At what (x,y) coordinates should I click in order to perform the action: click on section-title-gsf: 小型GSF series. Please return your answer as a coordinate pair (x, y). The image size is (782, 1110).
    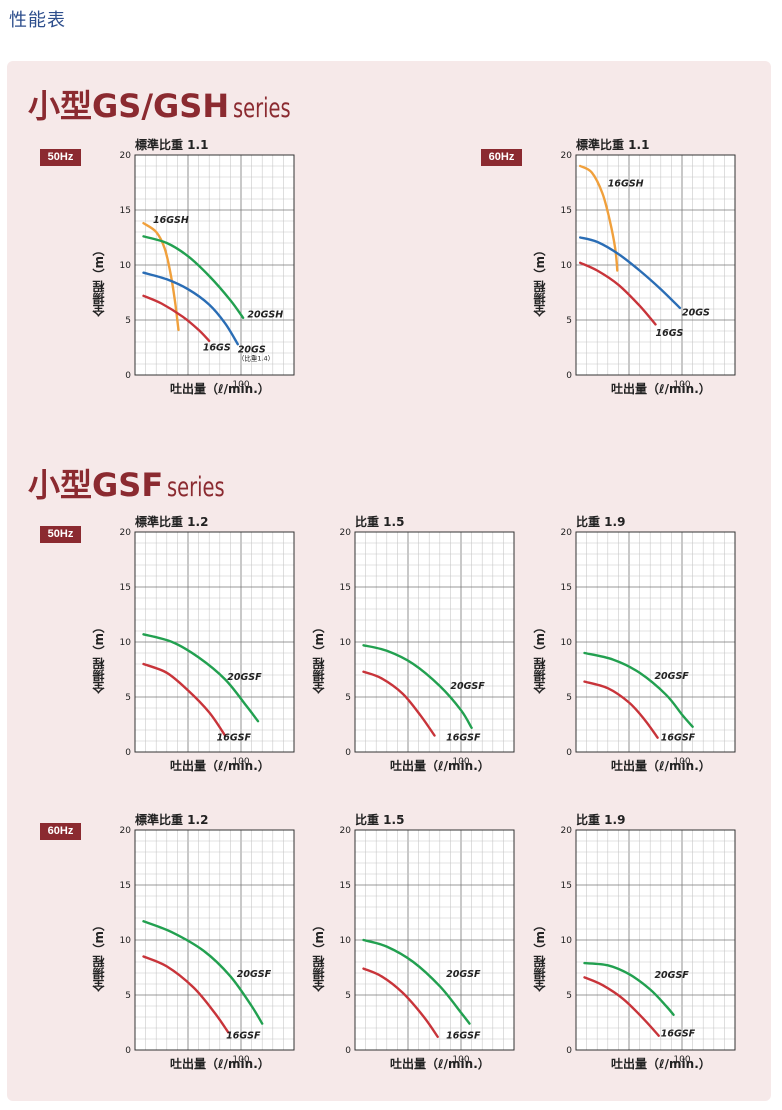
    Looking at the image, I should click on (137, 485).